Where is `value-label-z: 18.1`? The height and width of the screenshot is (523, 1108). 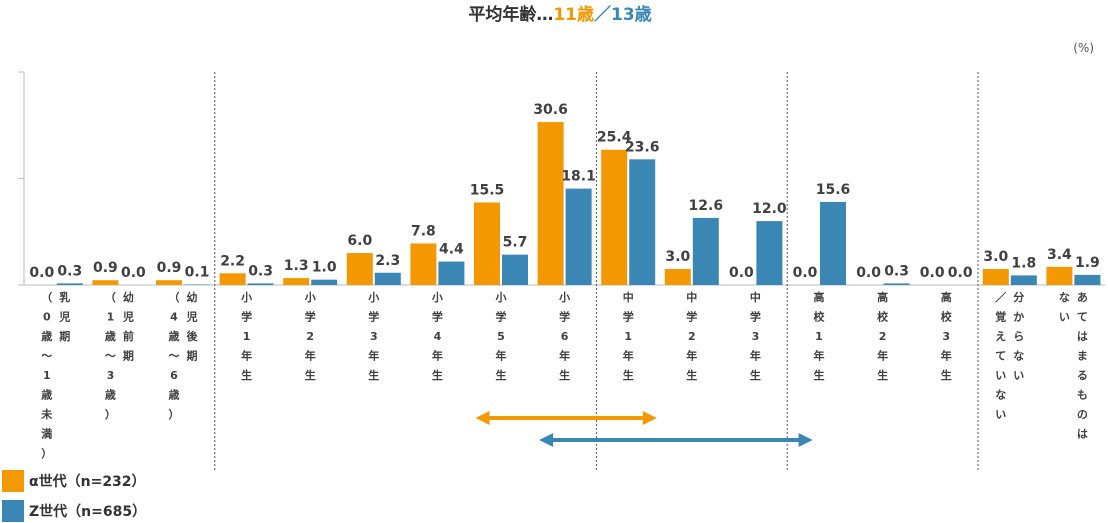 value-label-z: 18.1 is located at coordinates (578, 177).